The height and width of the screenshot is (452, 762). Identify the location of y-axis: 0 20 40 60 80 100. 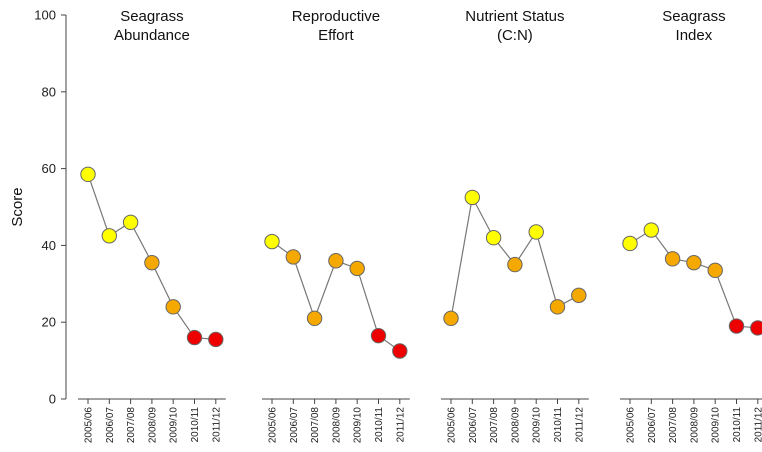
(50, 207).